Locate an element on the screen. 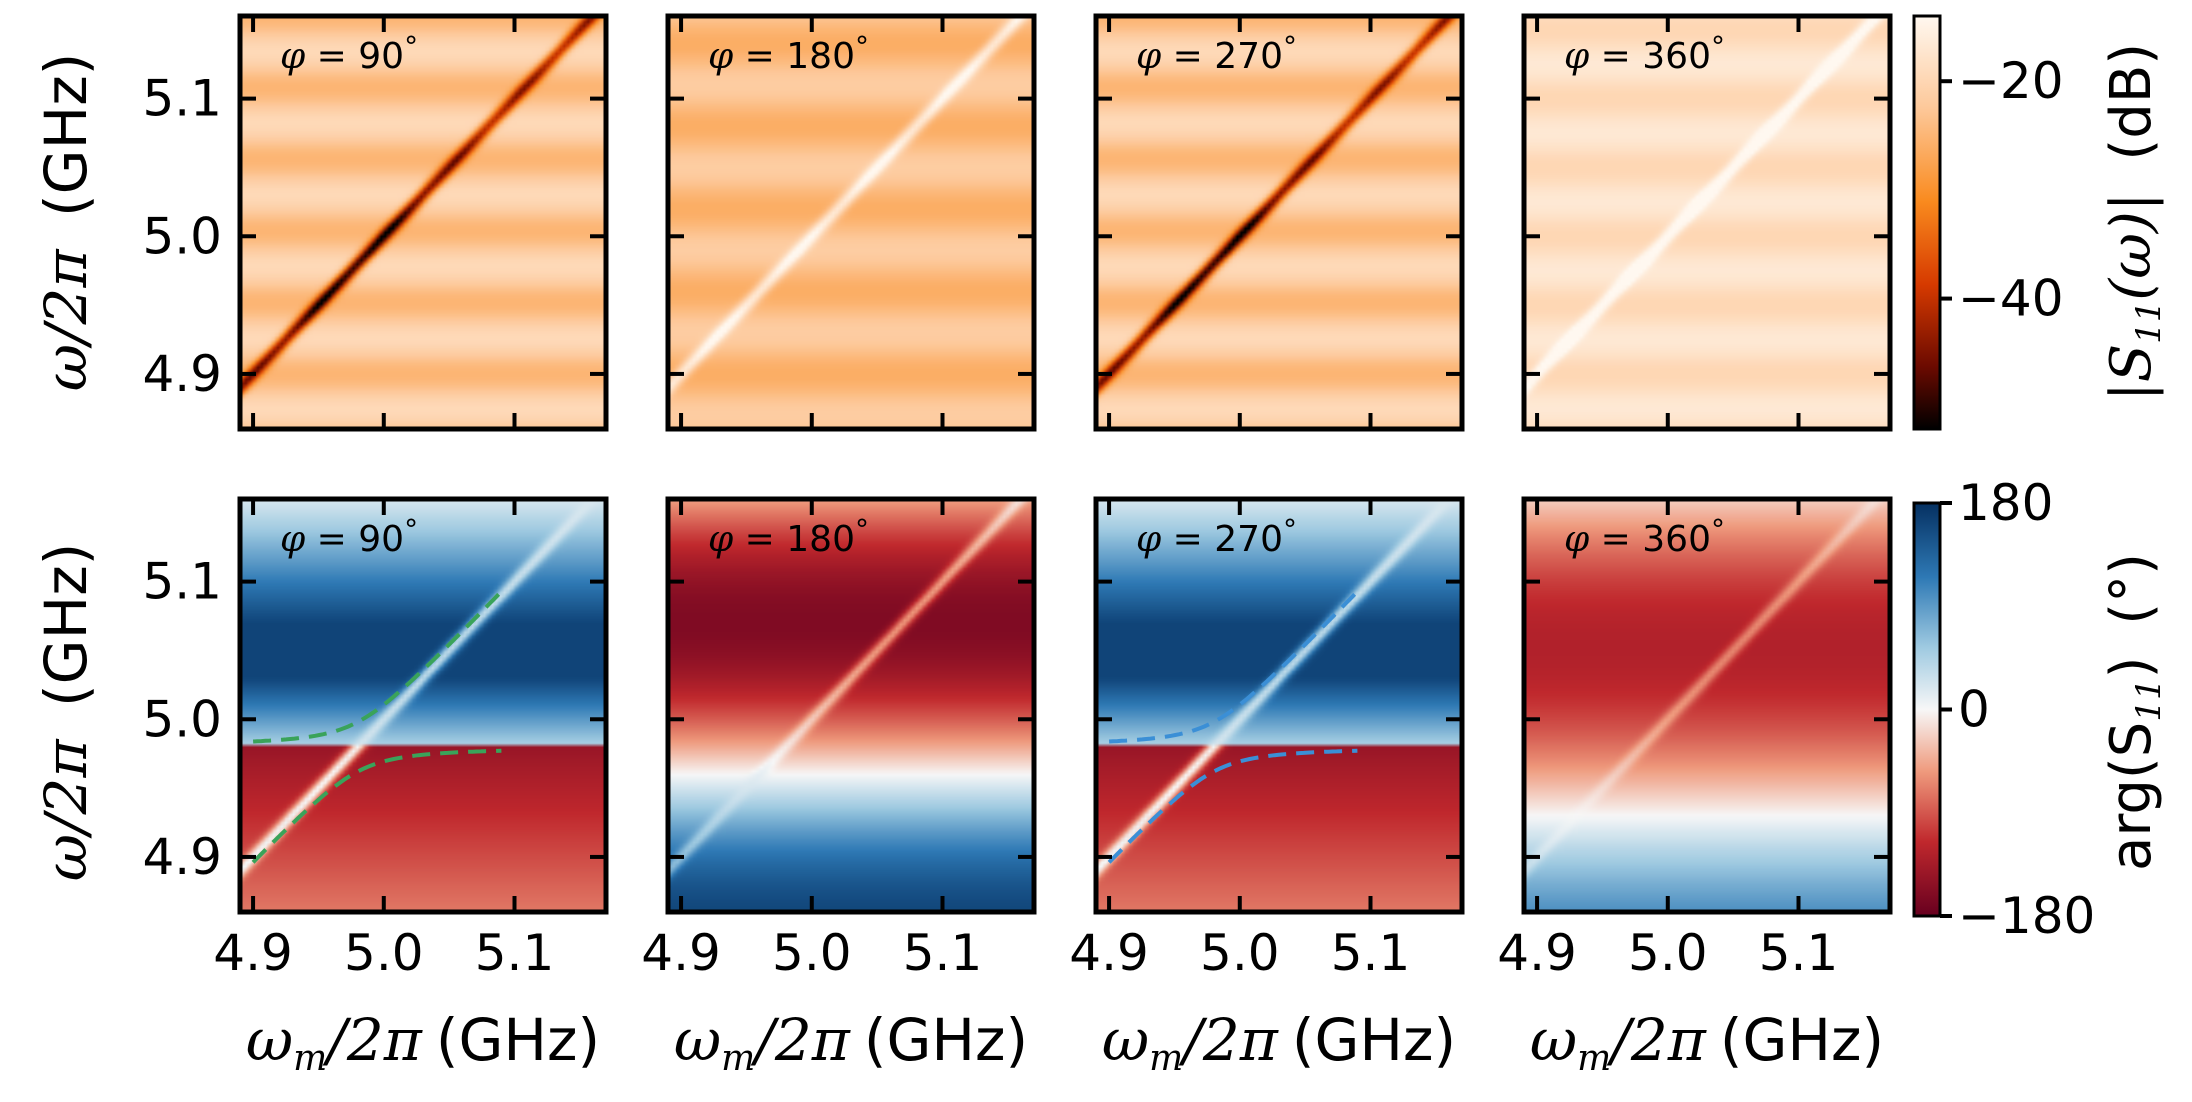 This screenshot has width=2192, height=1102. colorbar-phase-title: arg(S11) (°) is located at coordinates (2134, 712).